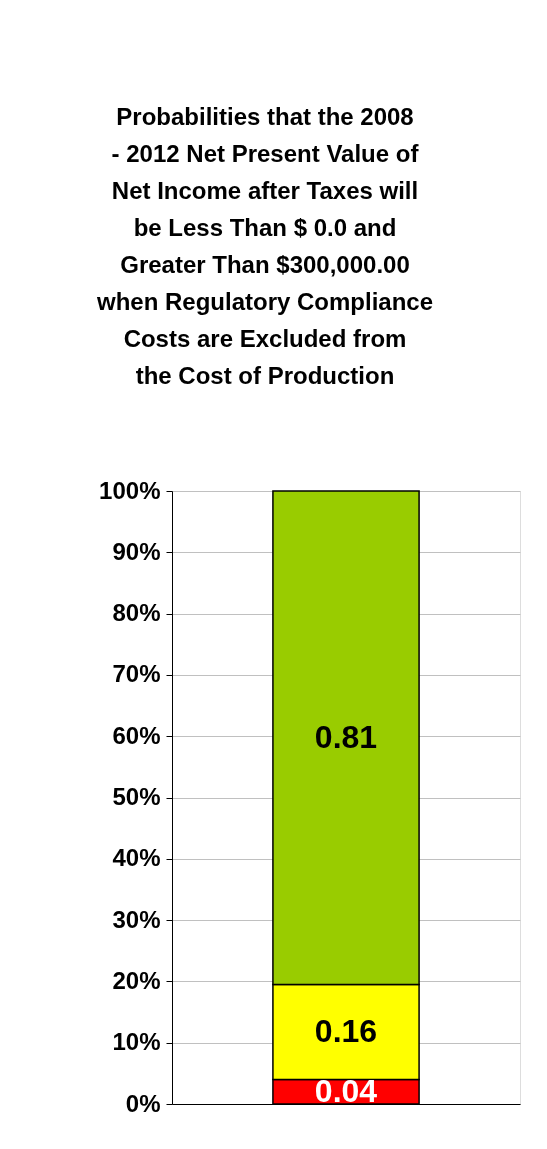  What do you see at coordinates (346, 1030) in the screenshot?
I see `data-label: 0.16` at bounding box center [346, 1030].